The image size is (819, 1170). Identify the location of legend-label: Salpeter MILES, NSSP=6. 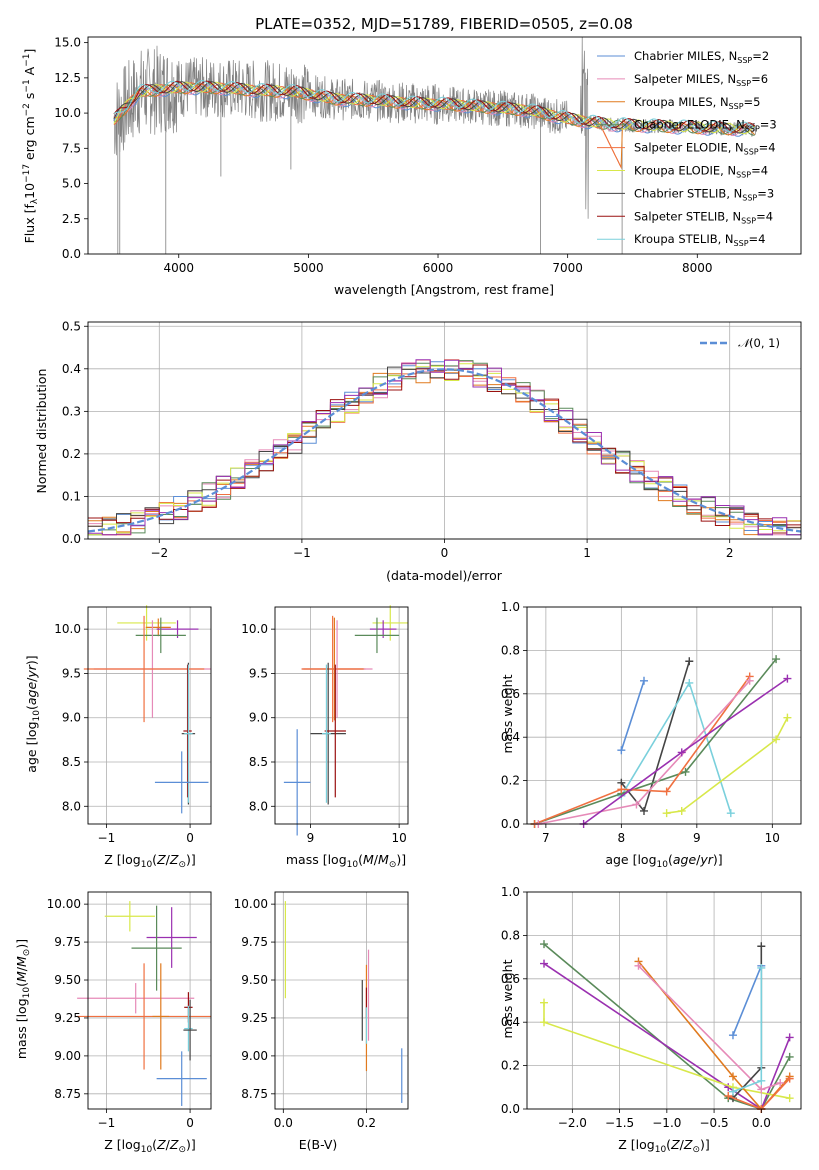
(701, 80).